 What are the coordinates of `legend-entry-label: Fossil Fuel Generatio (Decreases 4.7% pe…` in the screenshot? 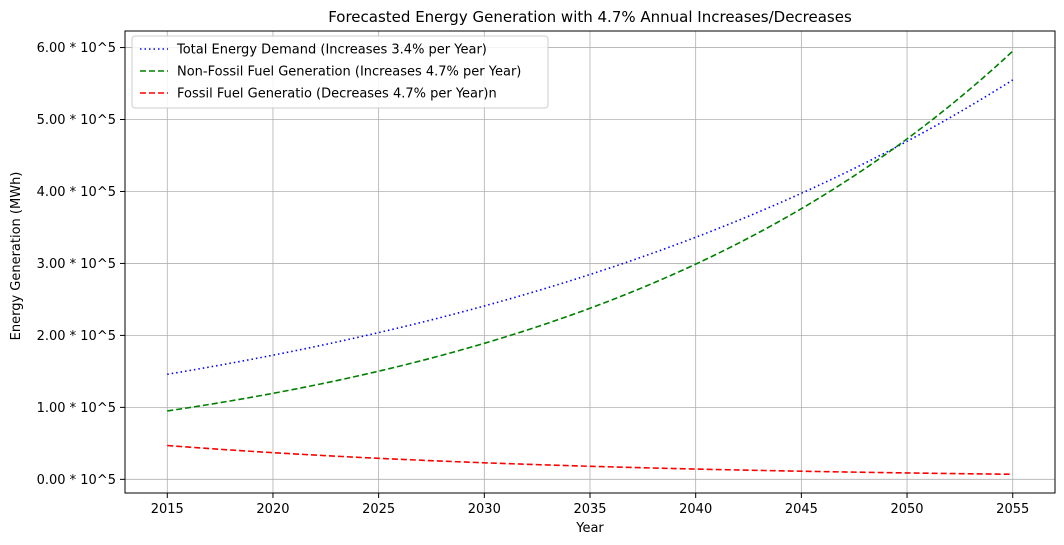 It's located at (337, 94).